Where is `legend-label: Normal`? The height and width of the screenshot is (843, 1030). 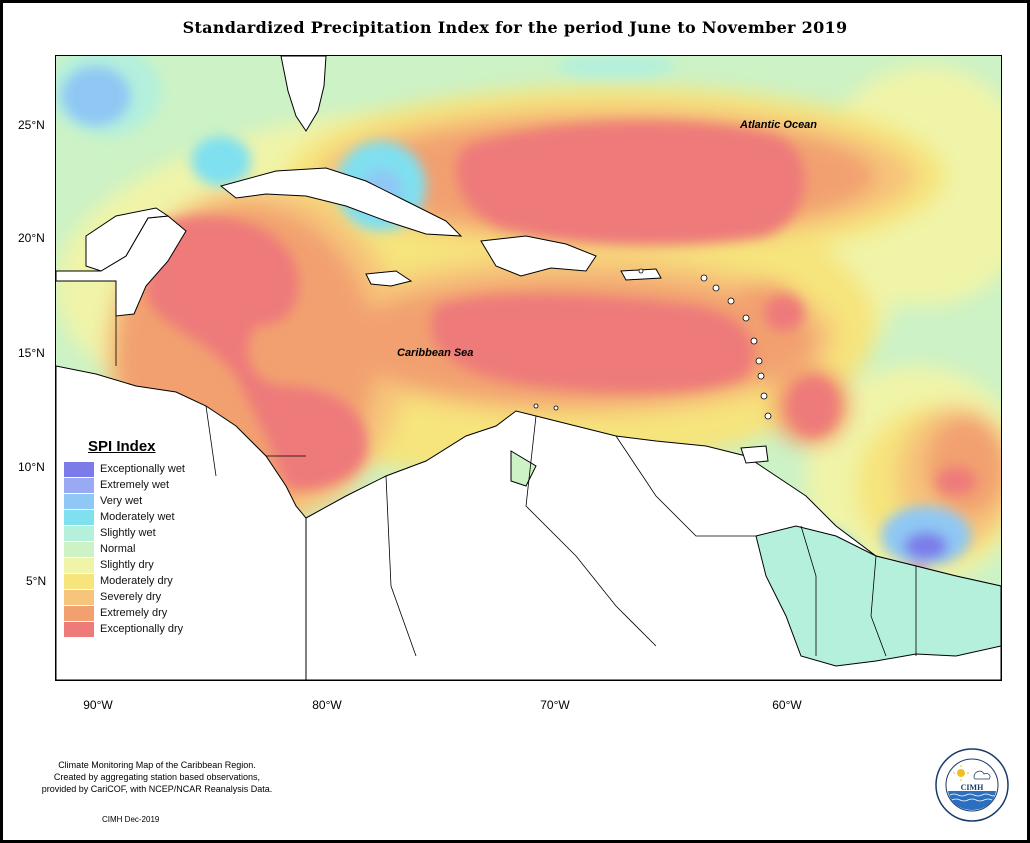 legend-label: Normal is located at coordinates (118, 549).